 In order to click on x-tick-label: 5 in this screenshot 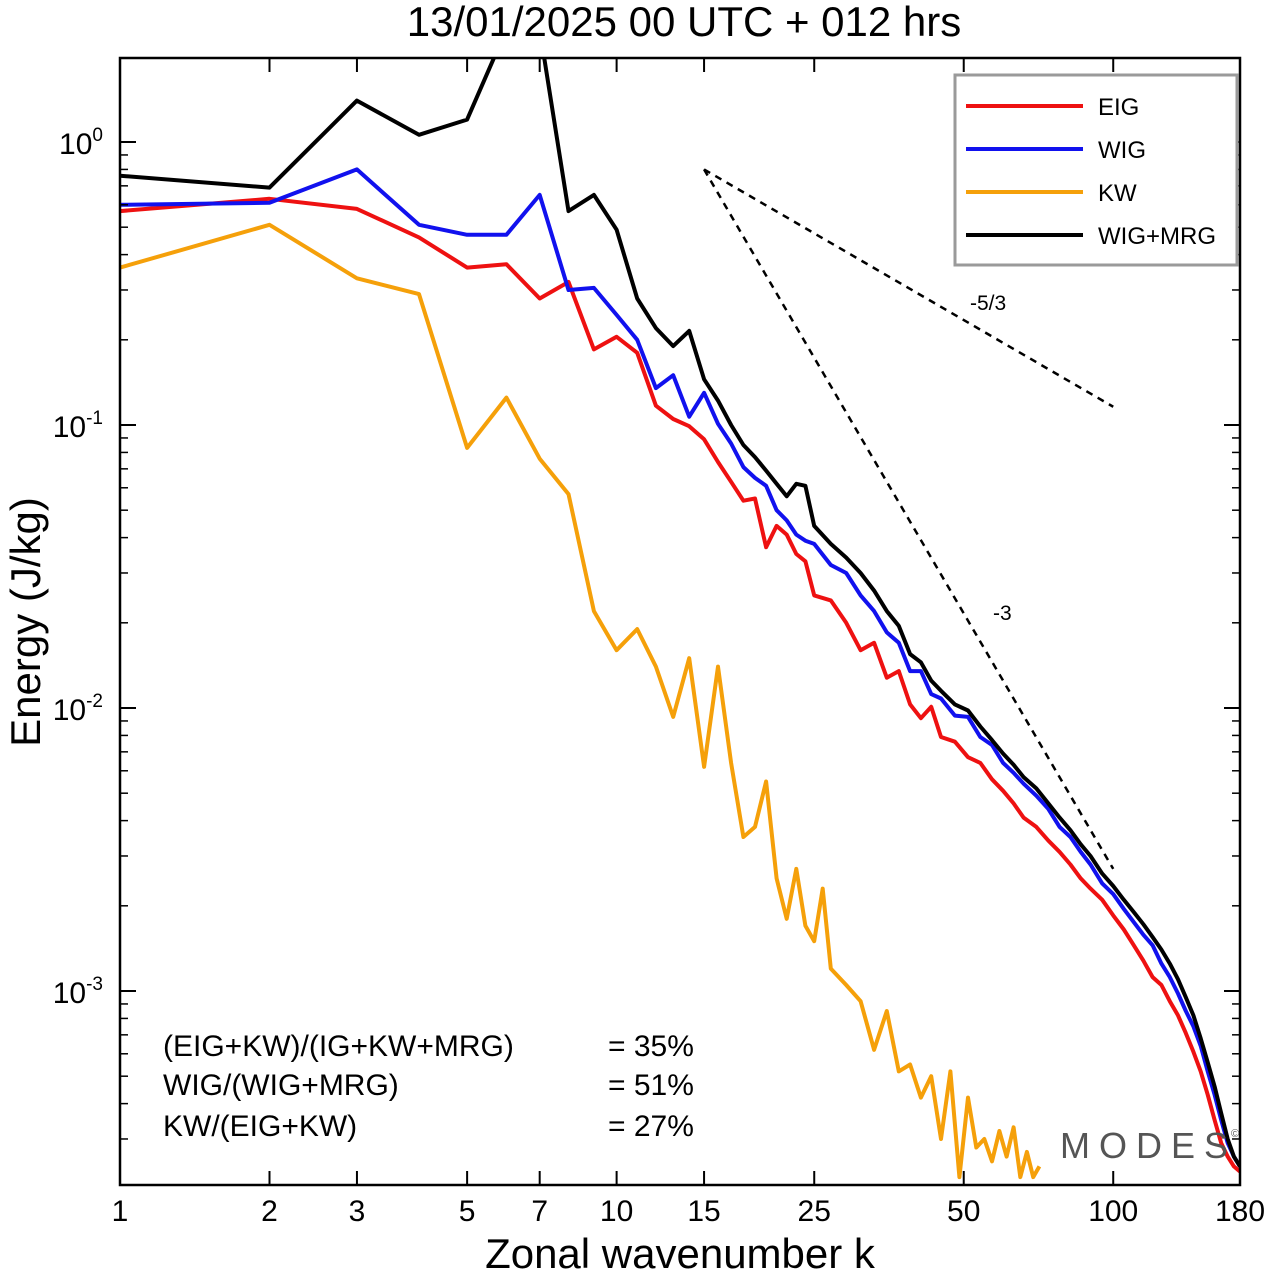, I will do `click(467, 1211)`.